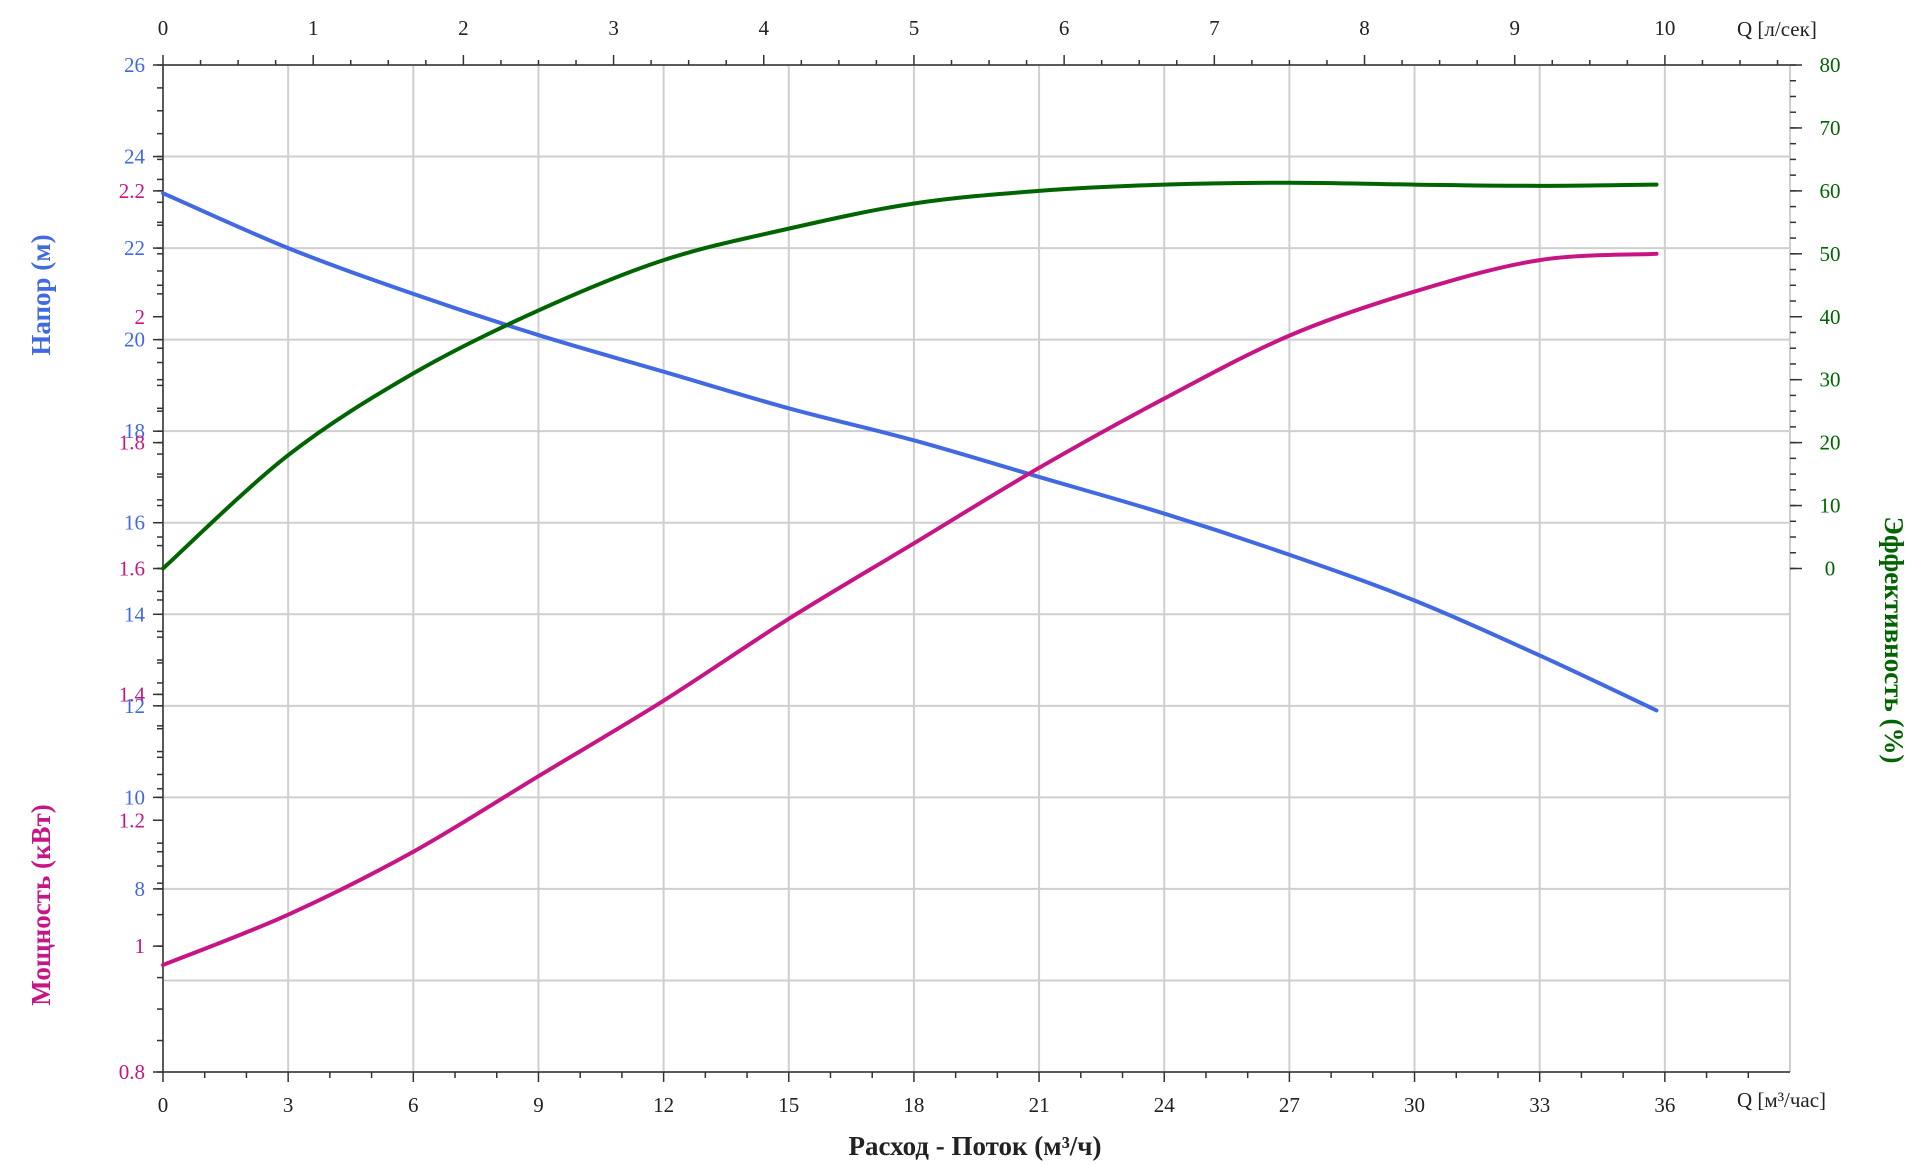  I want to click on x-bottom-tick-label: 3, so click(288, 1105).